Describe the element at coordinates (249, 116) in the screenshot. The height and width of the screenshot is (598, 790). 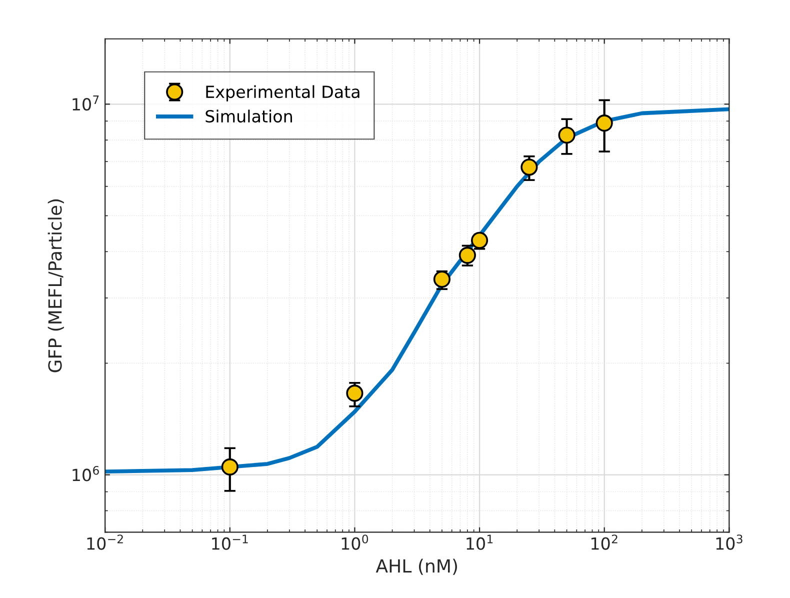
I see `legend-label: Simulation` at that location.